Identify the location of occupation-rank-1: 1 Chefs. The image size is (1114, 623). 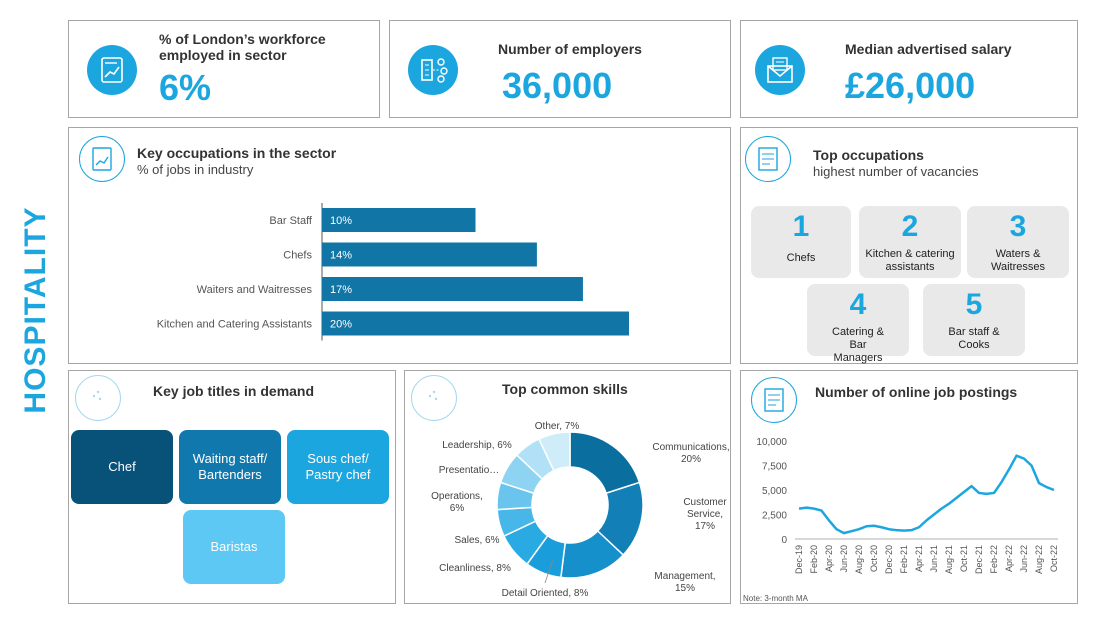
(801, 242).